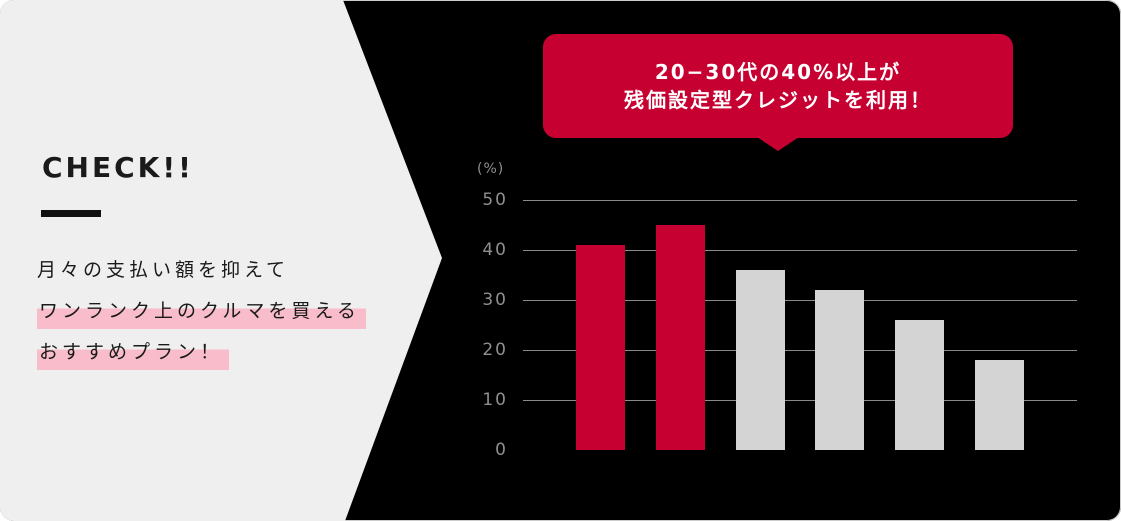  Describe the element at coordinates (495, 250) in the screenshot. I see `y-tick-label-40: 40` at that location.